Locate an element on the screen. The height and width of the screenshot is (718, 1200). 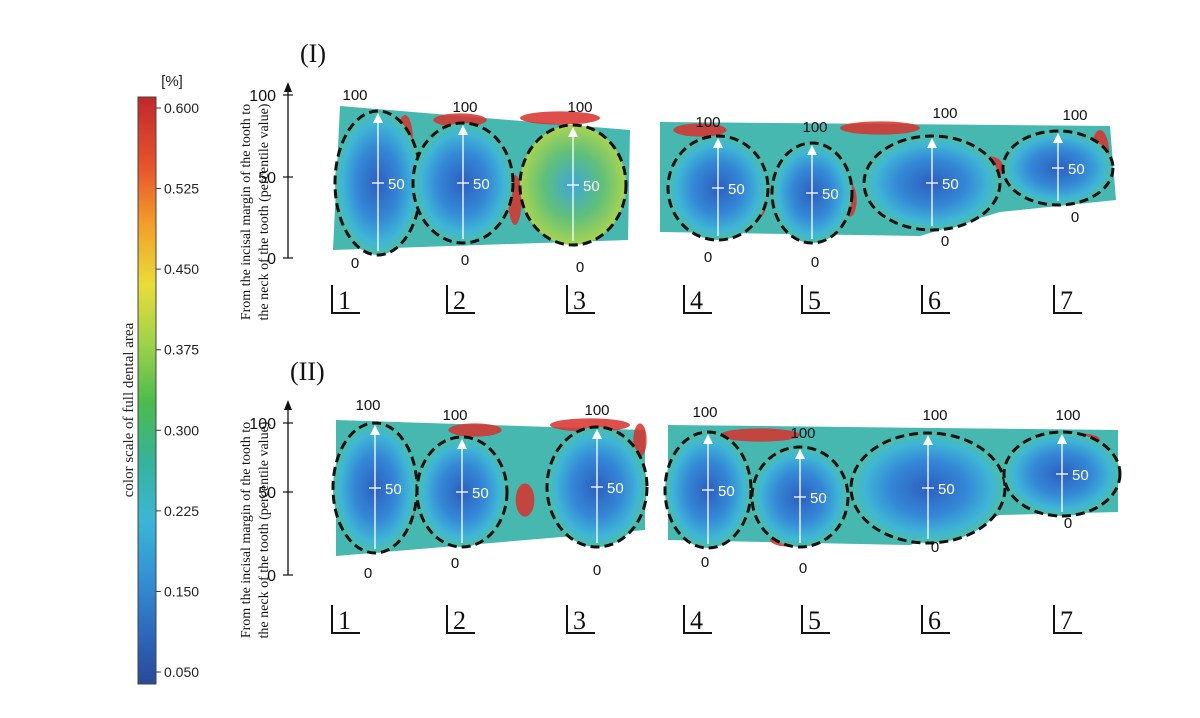
color-scale-tick-label: 0.300 is located at coordinates (181, 430).